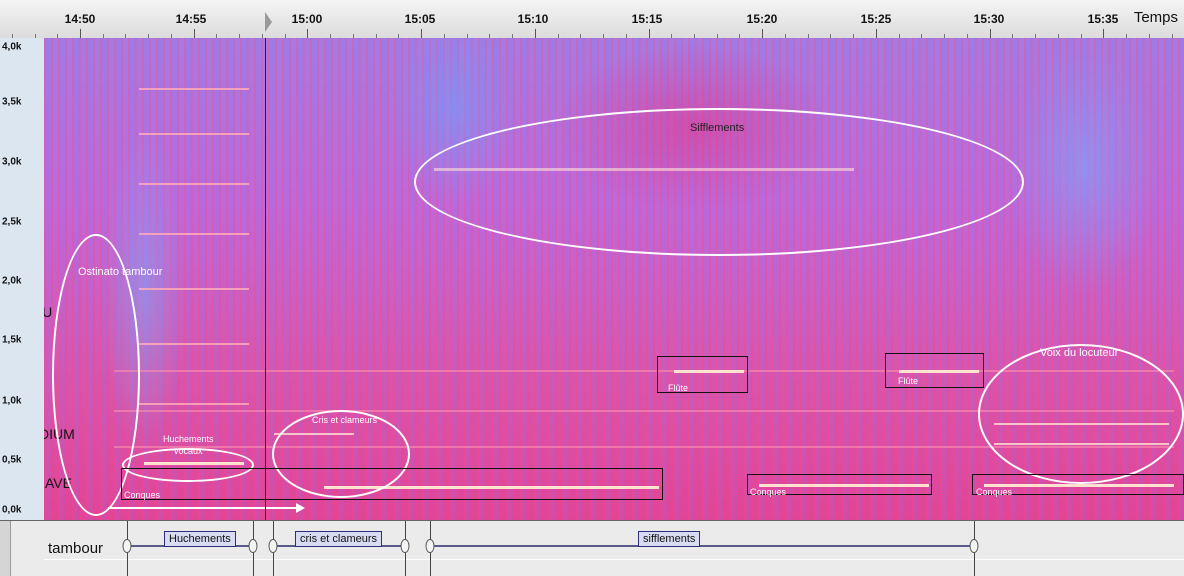 The height and width of the screenshot is (576, 1184). Describe the element at coordinates (76, 548) in the screenshot. I see `tier-name: tambour` at that location.